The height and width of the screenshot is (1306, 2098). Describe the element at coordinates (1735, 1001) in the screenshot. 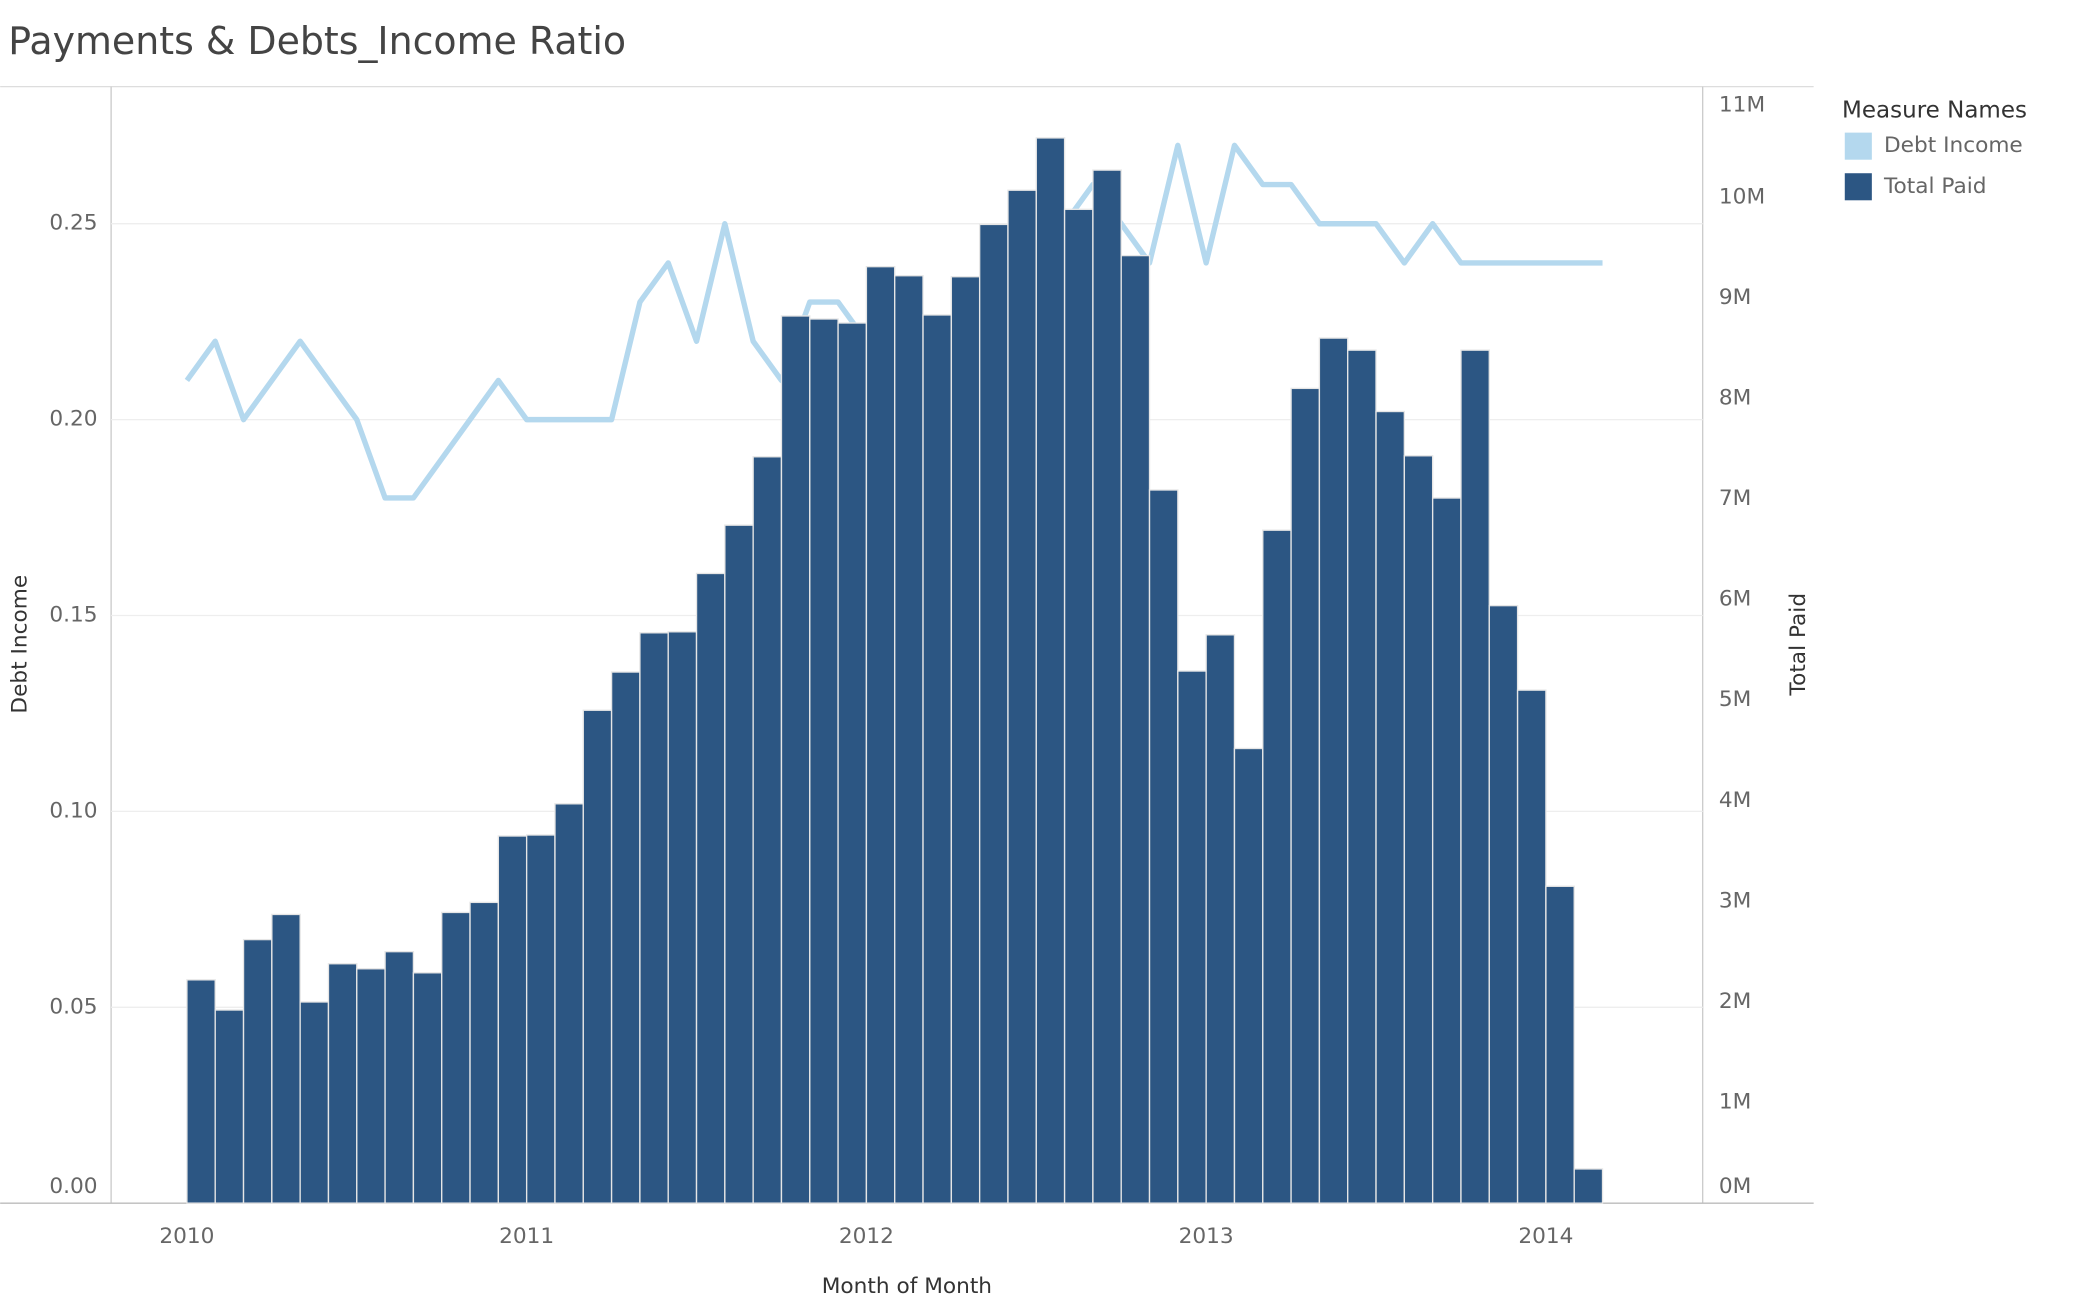

I see `y2-tick-label: 2M` at that location.